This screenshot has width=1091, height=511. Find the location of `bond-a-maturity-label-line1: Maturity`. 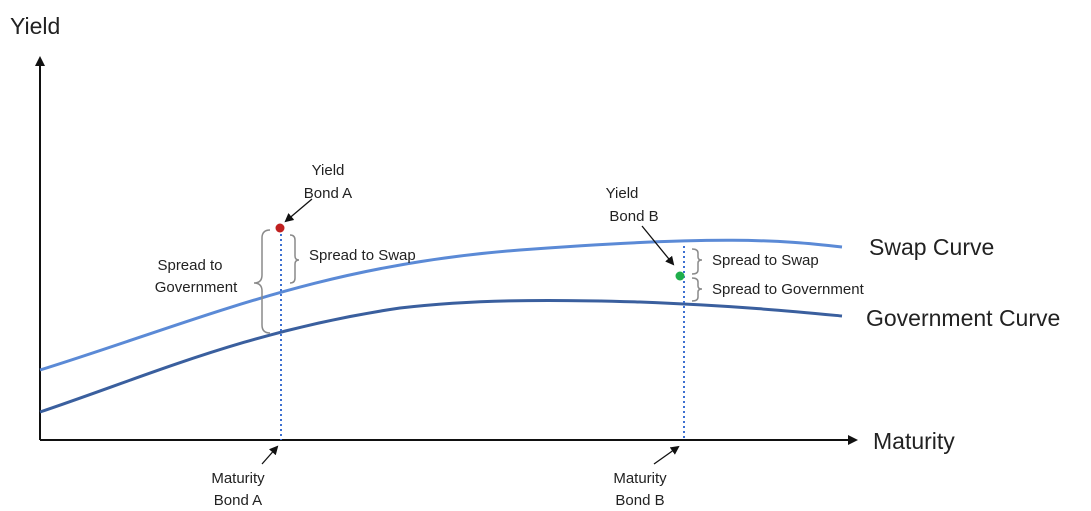

bond-a-maturity-label-line1: Maturity is located at coordinates (238, 478).